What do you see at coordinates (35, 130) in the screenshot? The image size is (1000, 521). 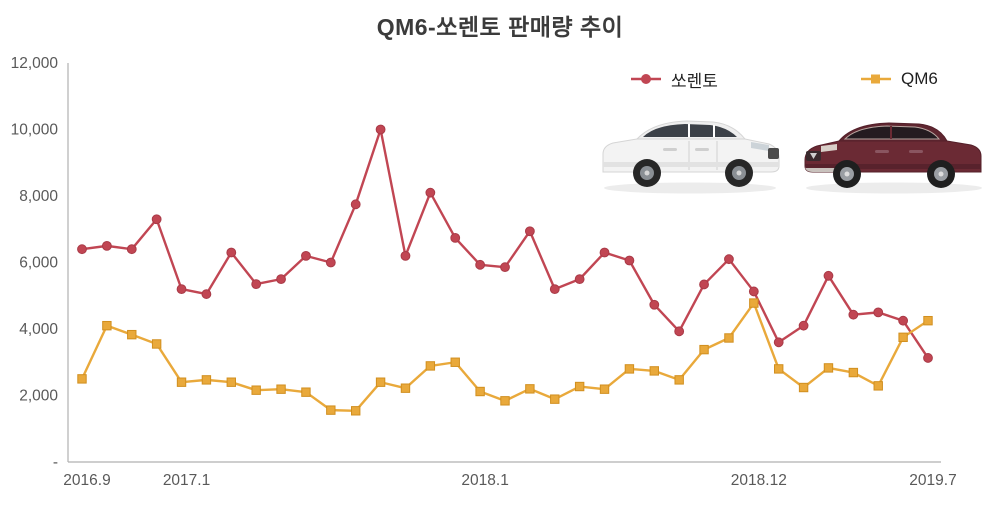 I see `y-tick-label: 10,000` at bounding box center [35, 130].